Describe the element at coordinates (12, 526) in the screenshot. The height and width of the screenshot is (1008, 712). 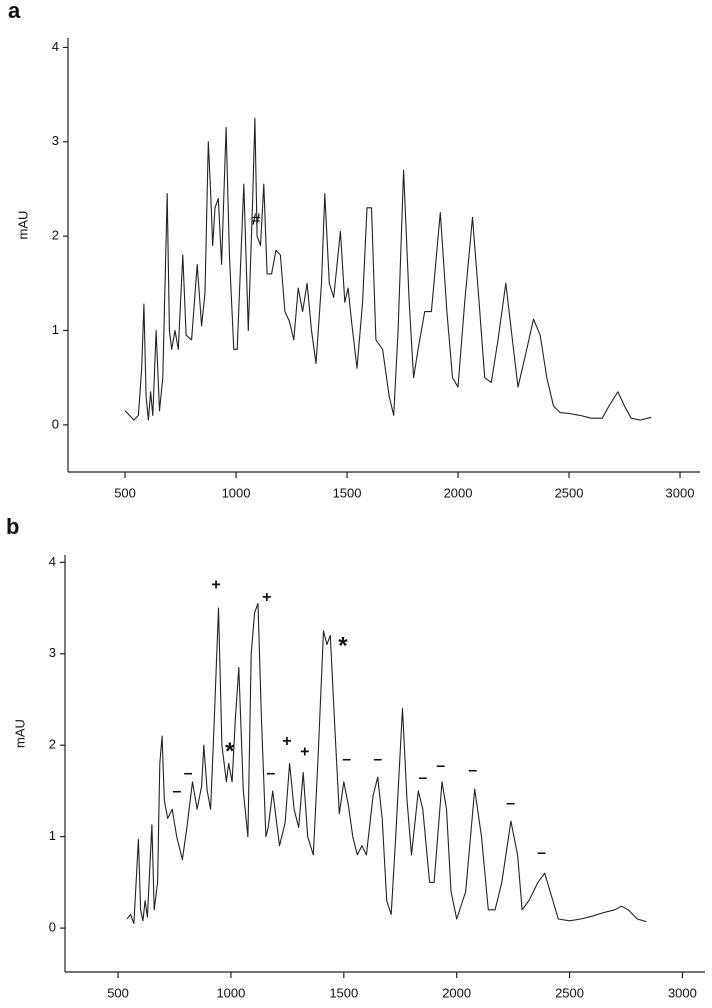
I see `panel-label: b` at that location.